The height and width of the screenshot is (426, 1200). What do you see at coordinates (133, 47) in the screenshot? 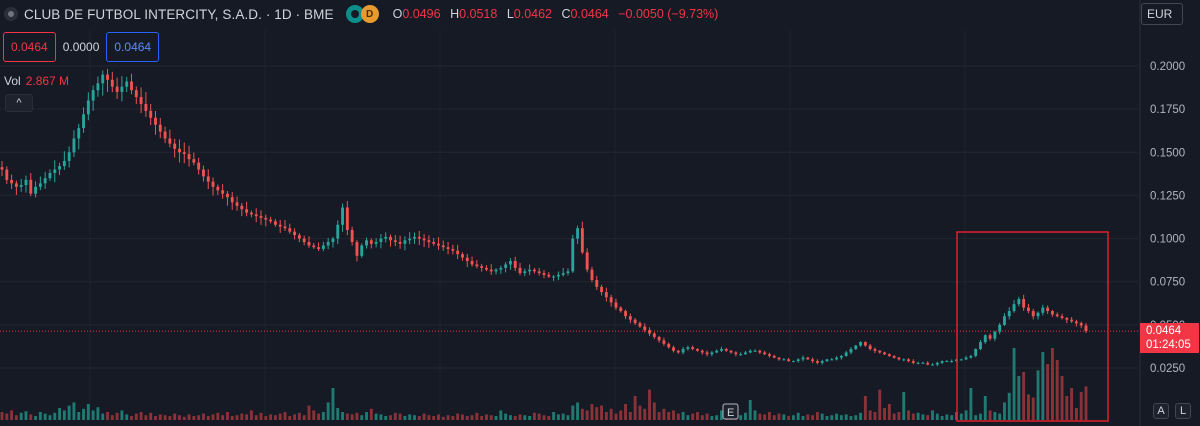
I see `buy-price-button: 0.0464` at bounding box center [133, 47].